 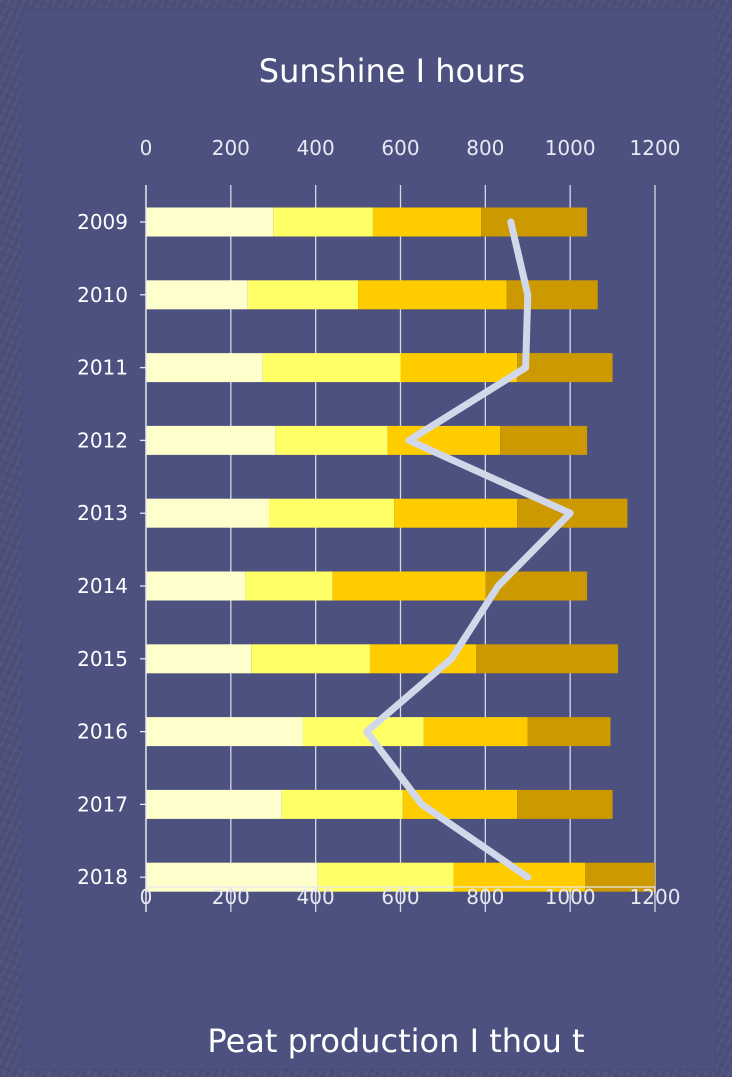 What do you see at coordinates (102, 659) in the screenshot?
I see `category-label: 2015` at bounding box center [102, 659].